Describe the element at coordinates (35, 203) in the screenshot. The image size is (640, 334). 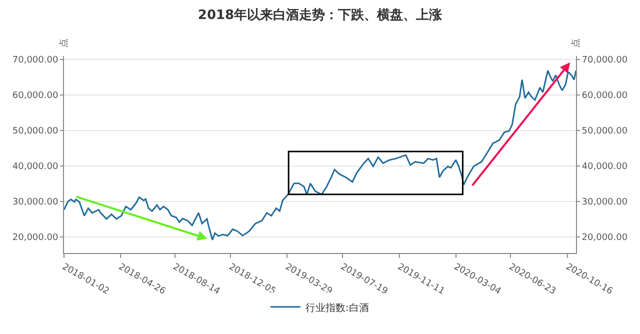
I see `y-tick-label: 30,000.00` at that location.